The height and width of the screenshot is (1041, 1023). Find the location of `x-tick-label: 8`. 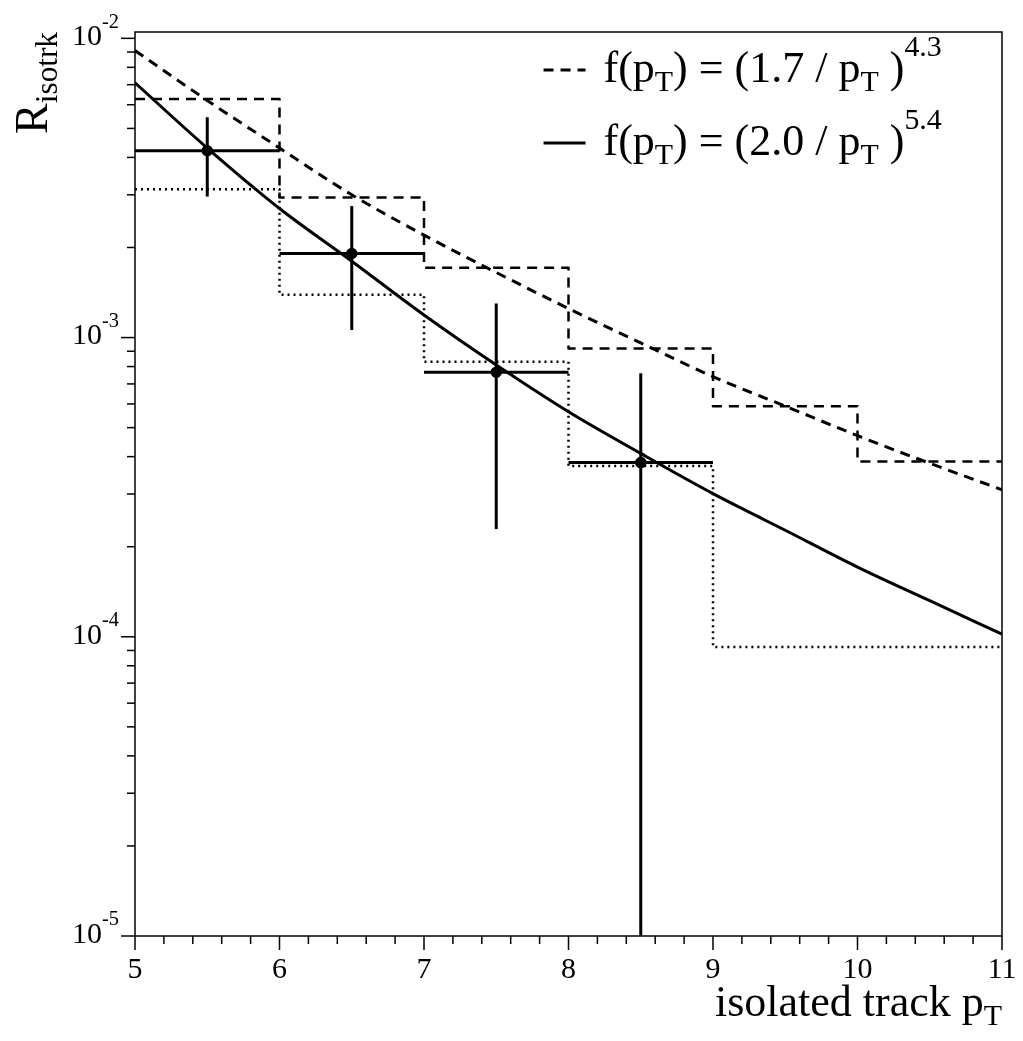

x-tick-label: 8 is located at coordinates (568, 967).